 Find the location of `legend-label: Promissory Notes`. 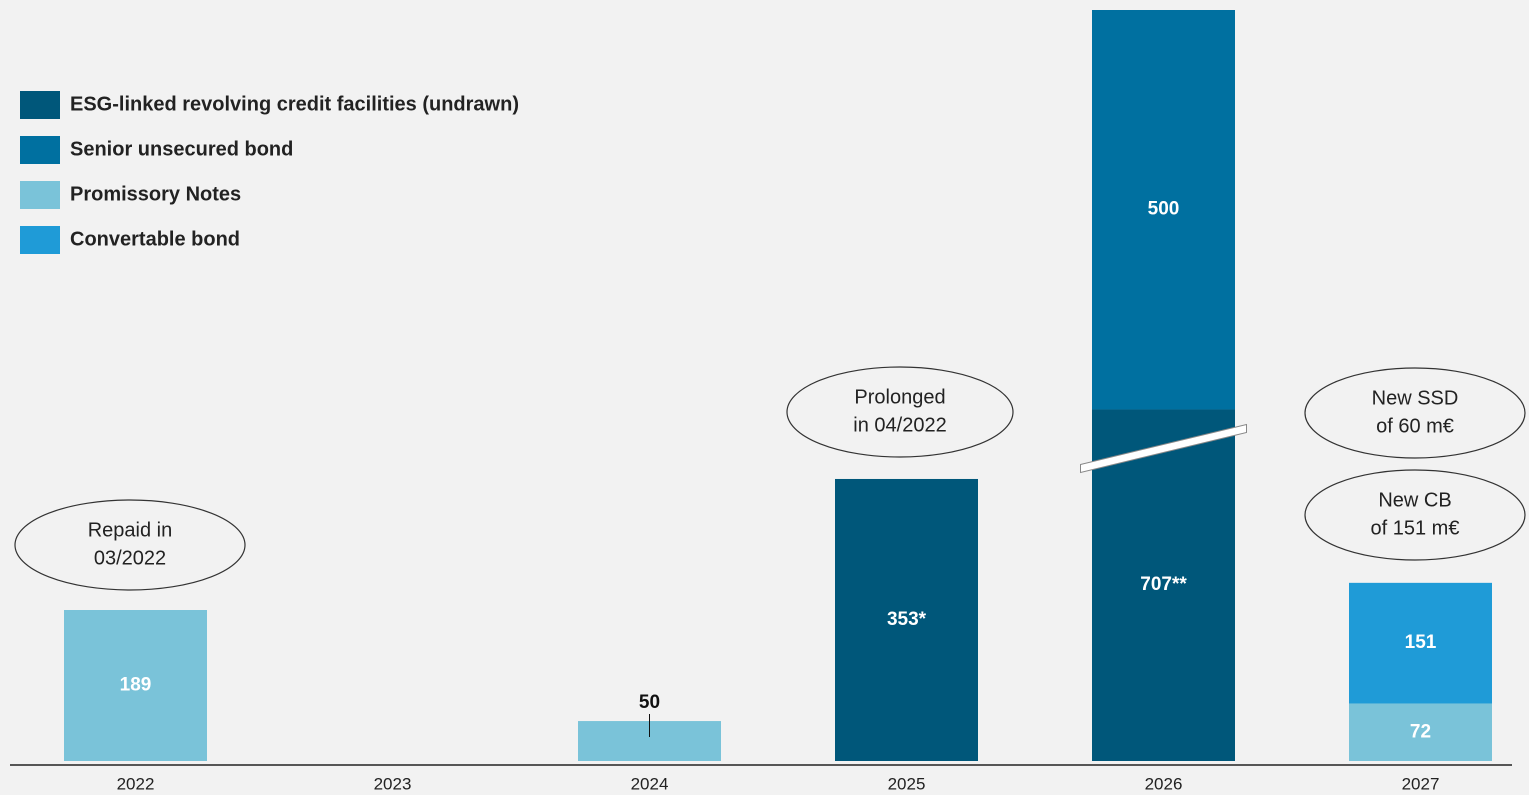

legend-label: Promissory Notes is located at coordinates (155, 194).